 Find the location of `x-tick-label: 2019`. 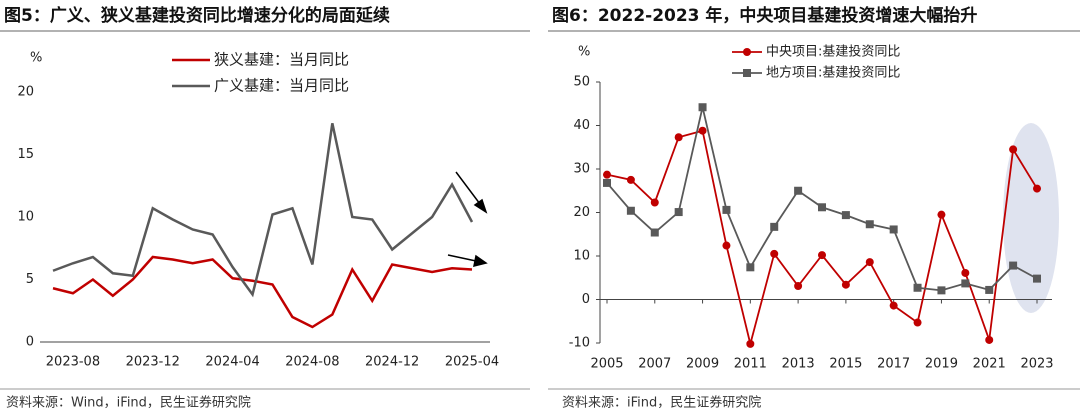

x-tick-label: 2019 is located at coordinates (941, 364).